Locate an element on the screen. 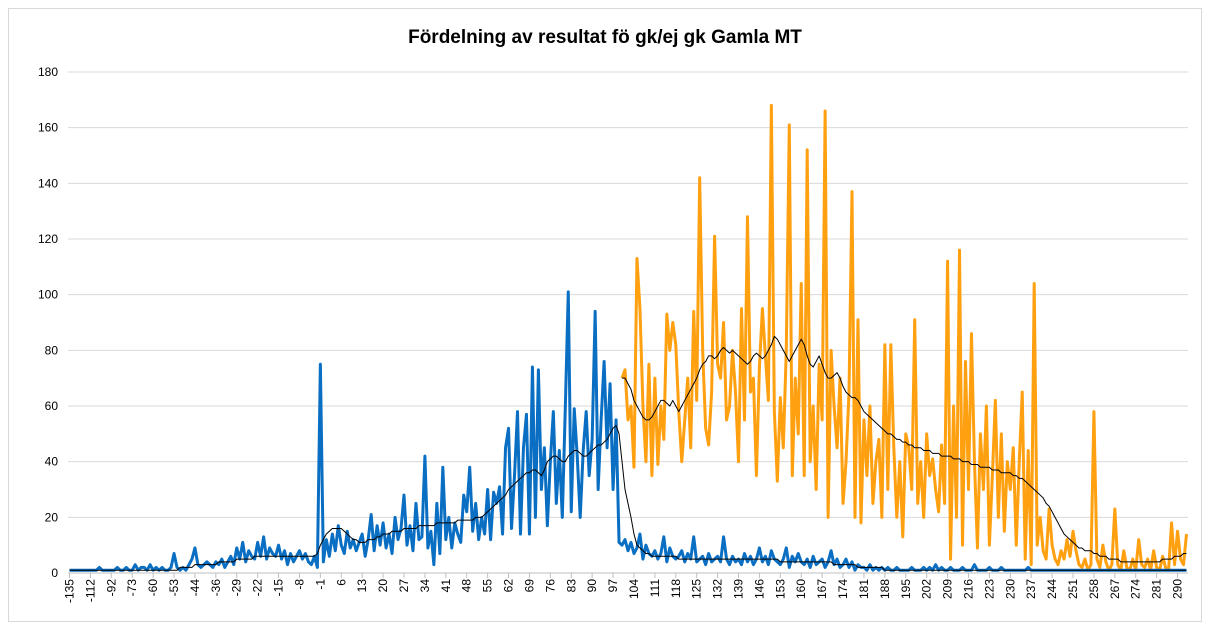  x-tick-label: 181 is located at coordinates (864, 589).